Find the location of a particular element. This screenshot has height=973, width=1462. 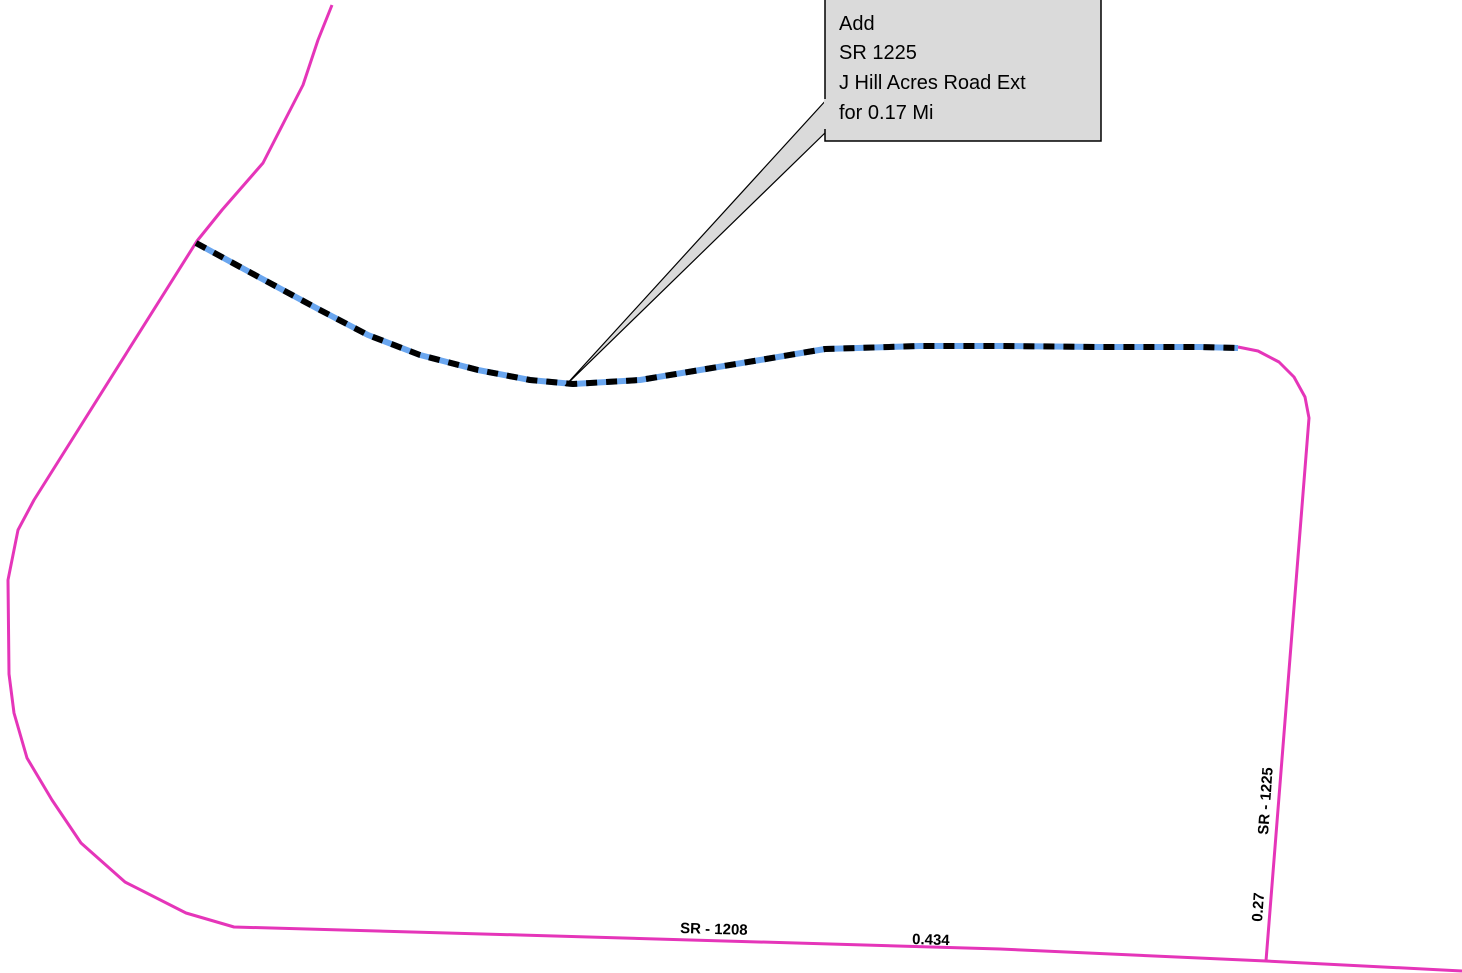

callout-line-1: Add is located at coordinates (857, 24).